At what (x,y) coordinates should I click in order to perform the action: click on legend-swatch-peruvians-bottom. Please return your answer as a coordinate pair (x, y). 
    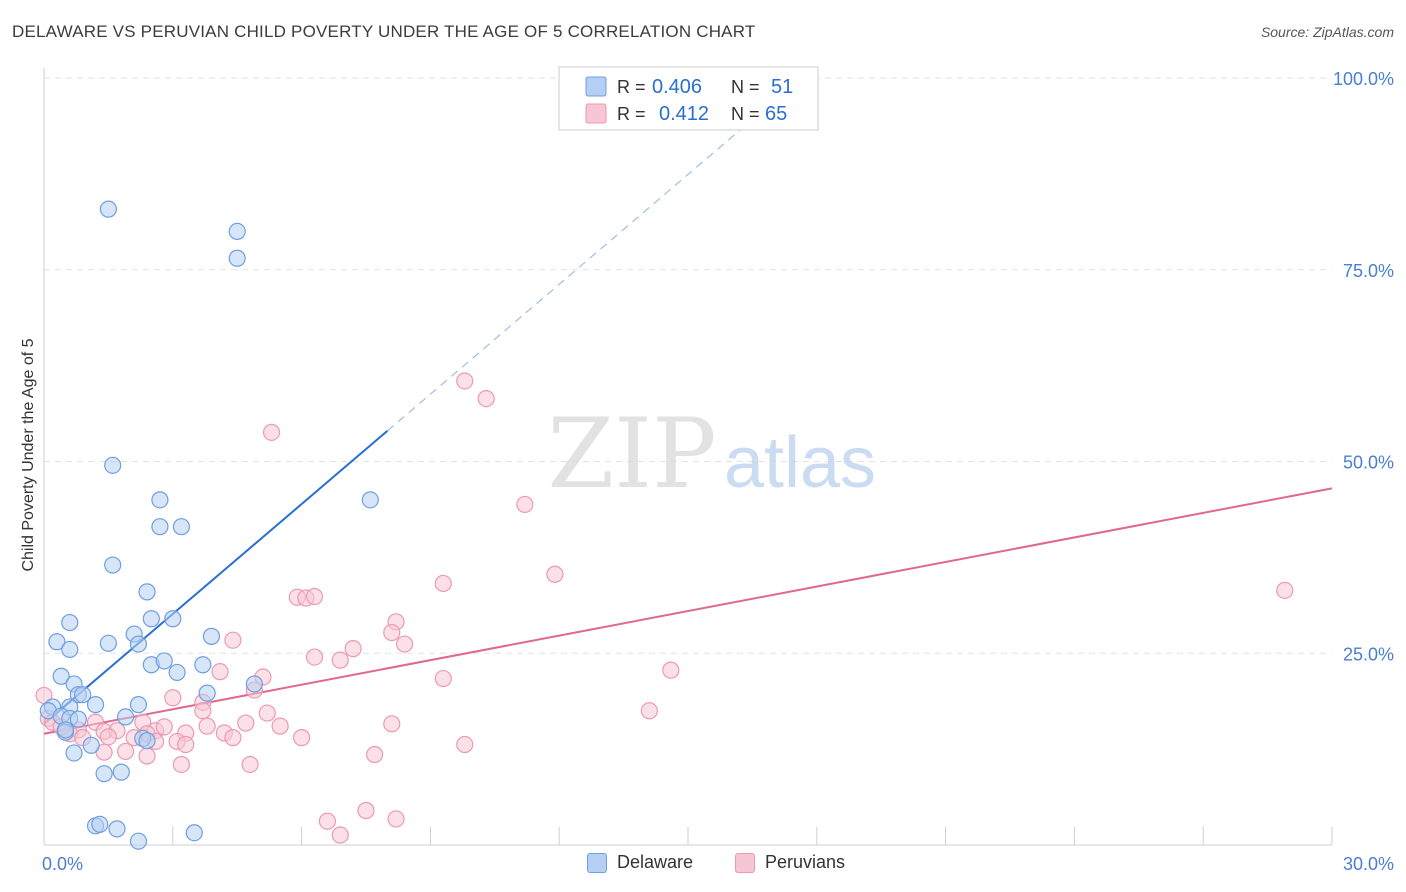
    Looking at the image, I should click on (745, 862).